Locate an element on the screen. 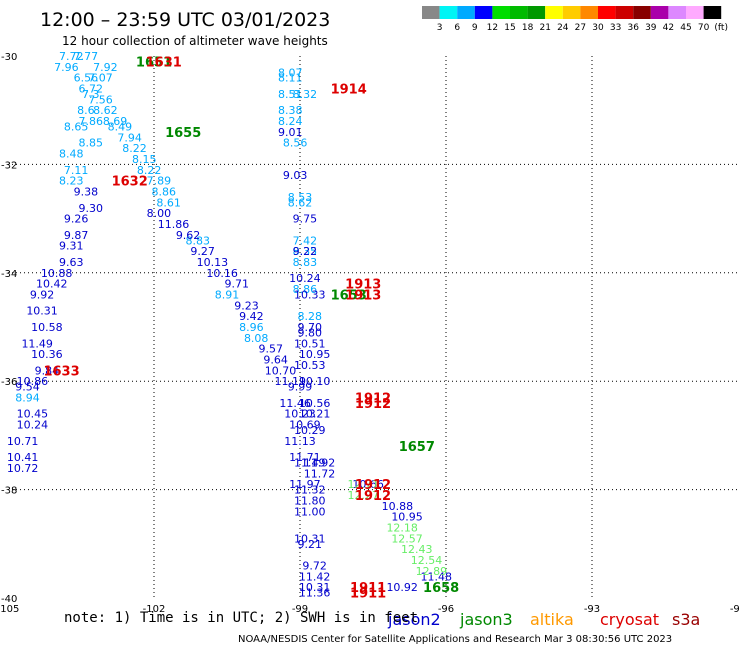 Image resolution: width=740 pixels, height=654 pixels. wave-height-value: 10.36 is located at coordinates (47, 354).